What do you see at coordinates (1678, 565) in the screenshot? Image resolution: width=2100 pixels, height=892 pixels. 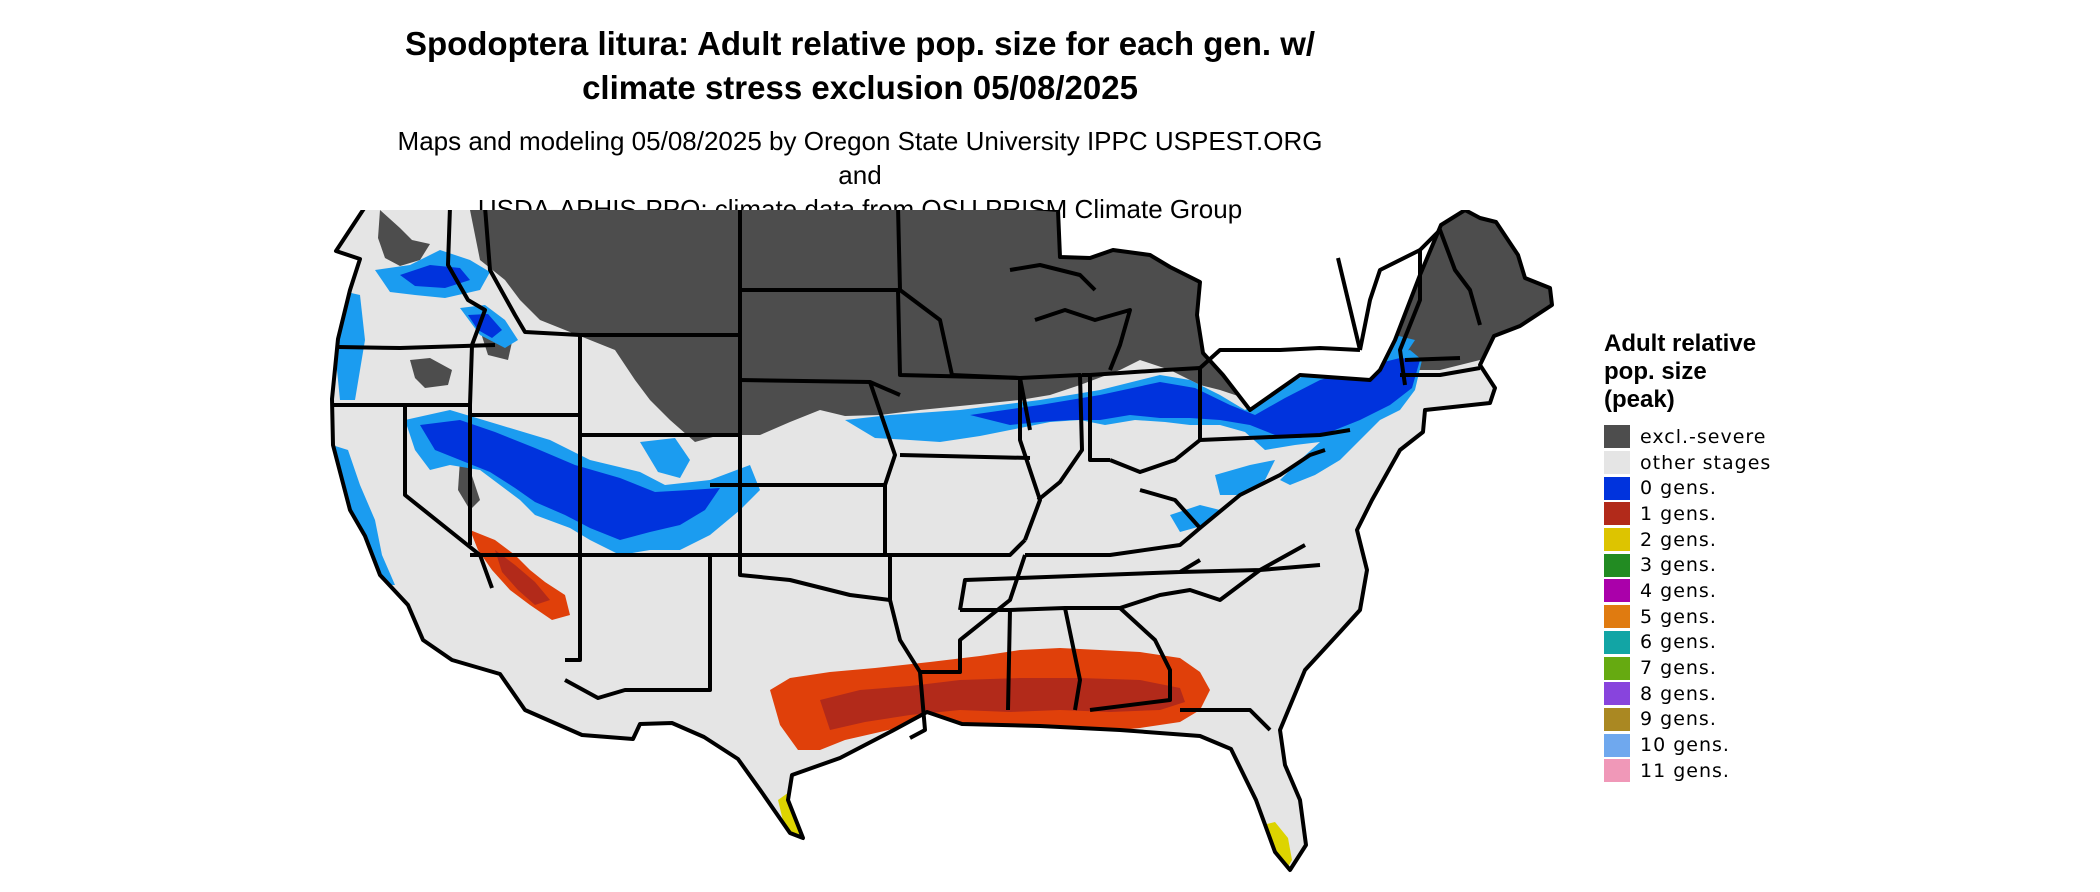 I see `legend-label: 3 gens.` at bounding box center [1678, 565].